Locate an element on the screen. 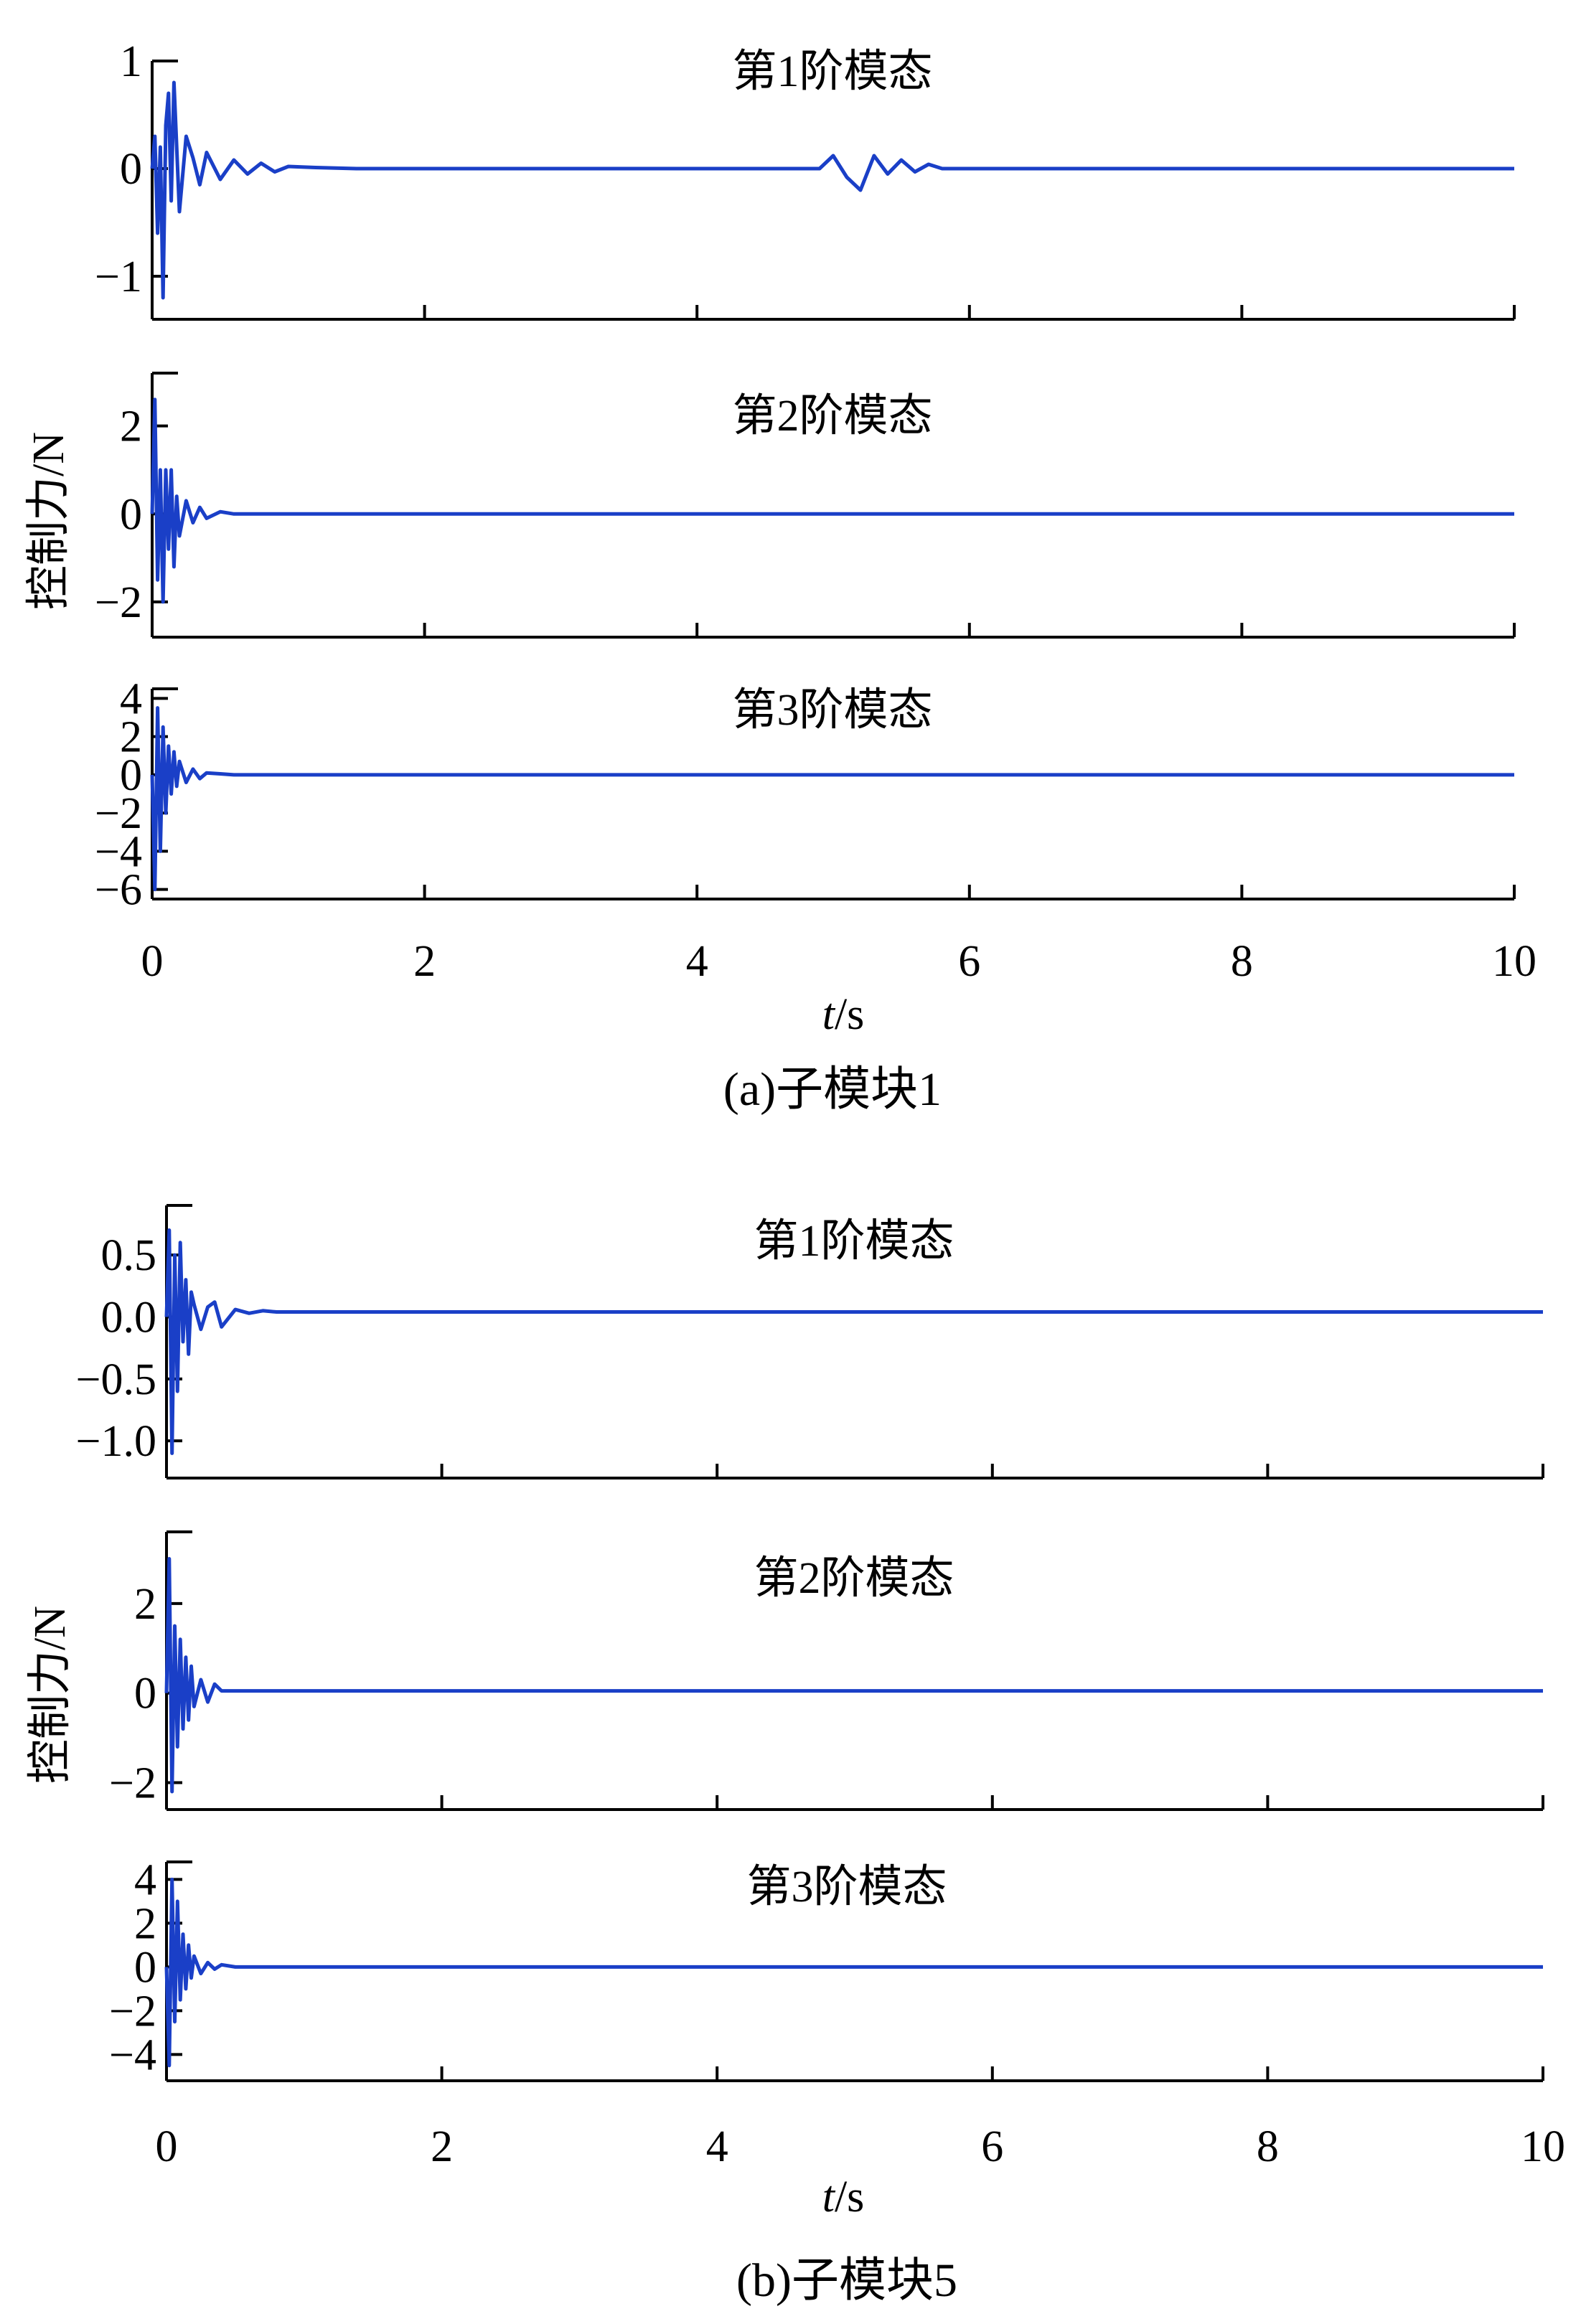 The image size is (1581, 2324). y-tick-label: −6 is located at coordinates (118, 890).